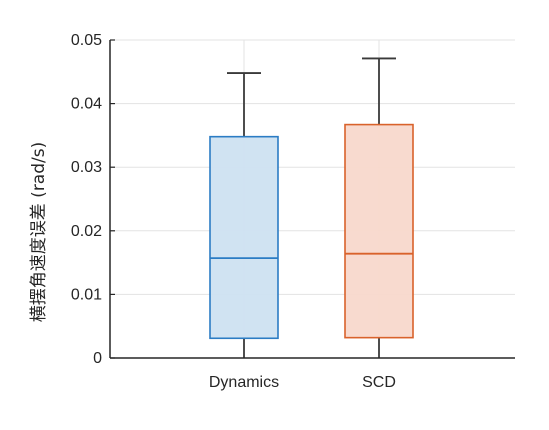  I want to click on y-tick-label: 0.01, so click(86, 294).